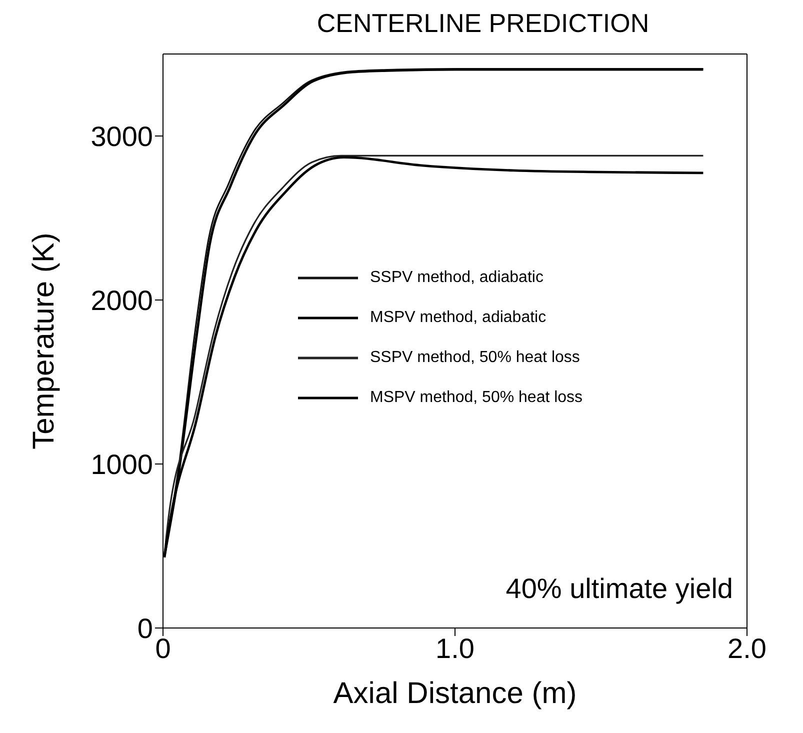  I want to click on x-axis-title: Axial Distance (m), so click(455, 693).